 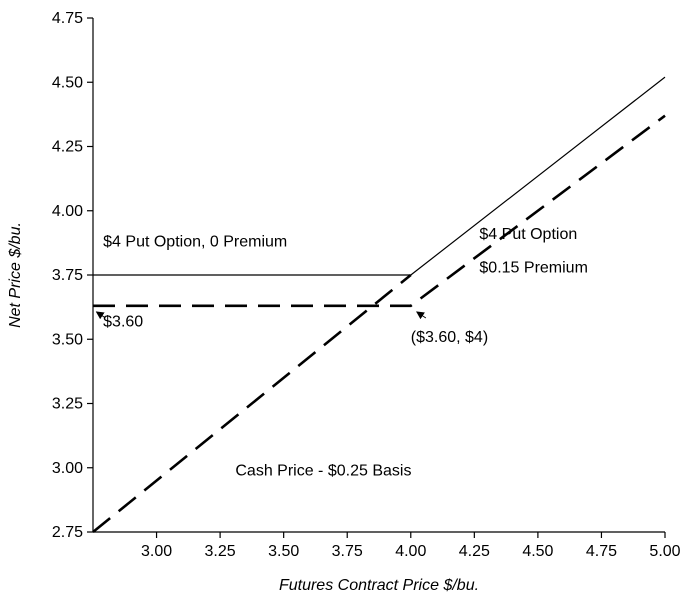 I want to click on y-tick-label: 3.75, so click(x=67, y=275).